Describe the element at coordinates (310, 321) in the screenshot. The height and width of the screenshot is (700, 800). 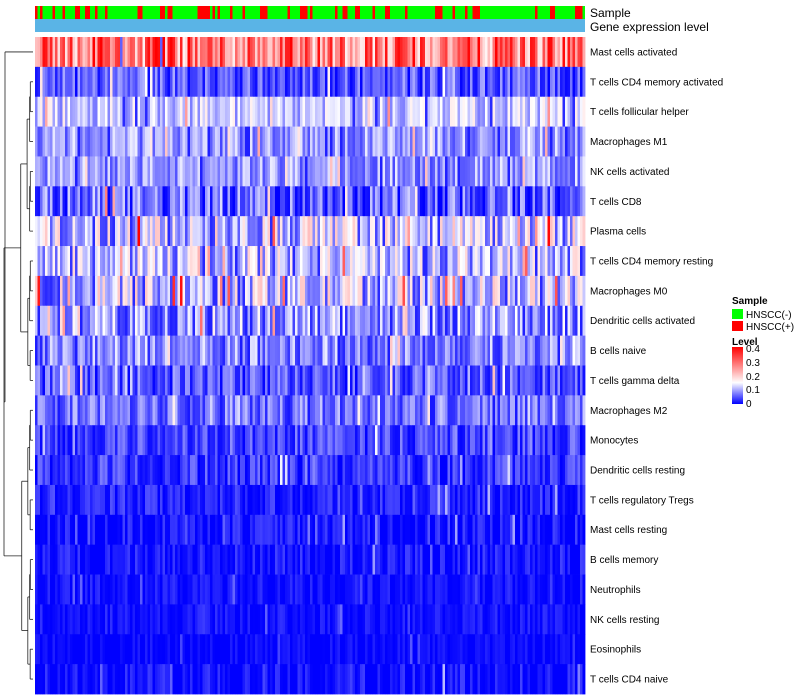
I see `heatmap-row` at that location.